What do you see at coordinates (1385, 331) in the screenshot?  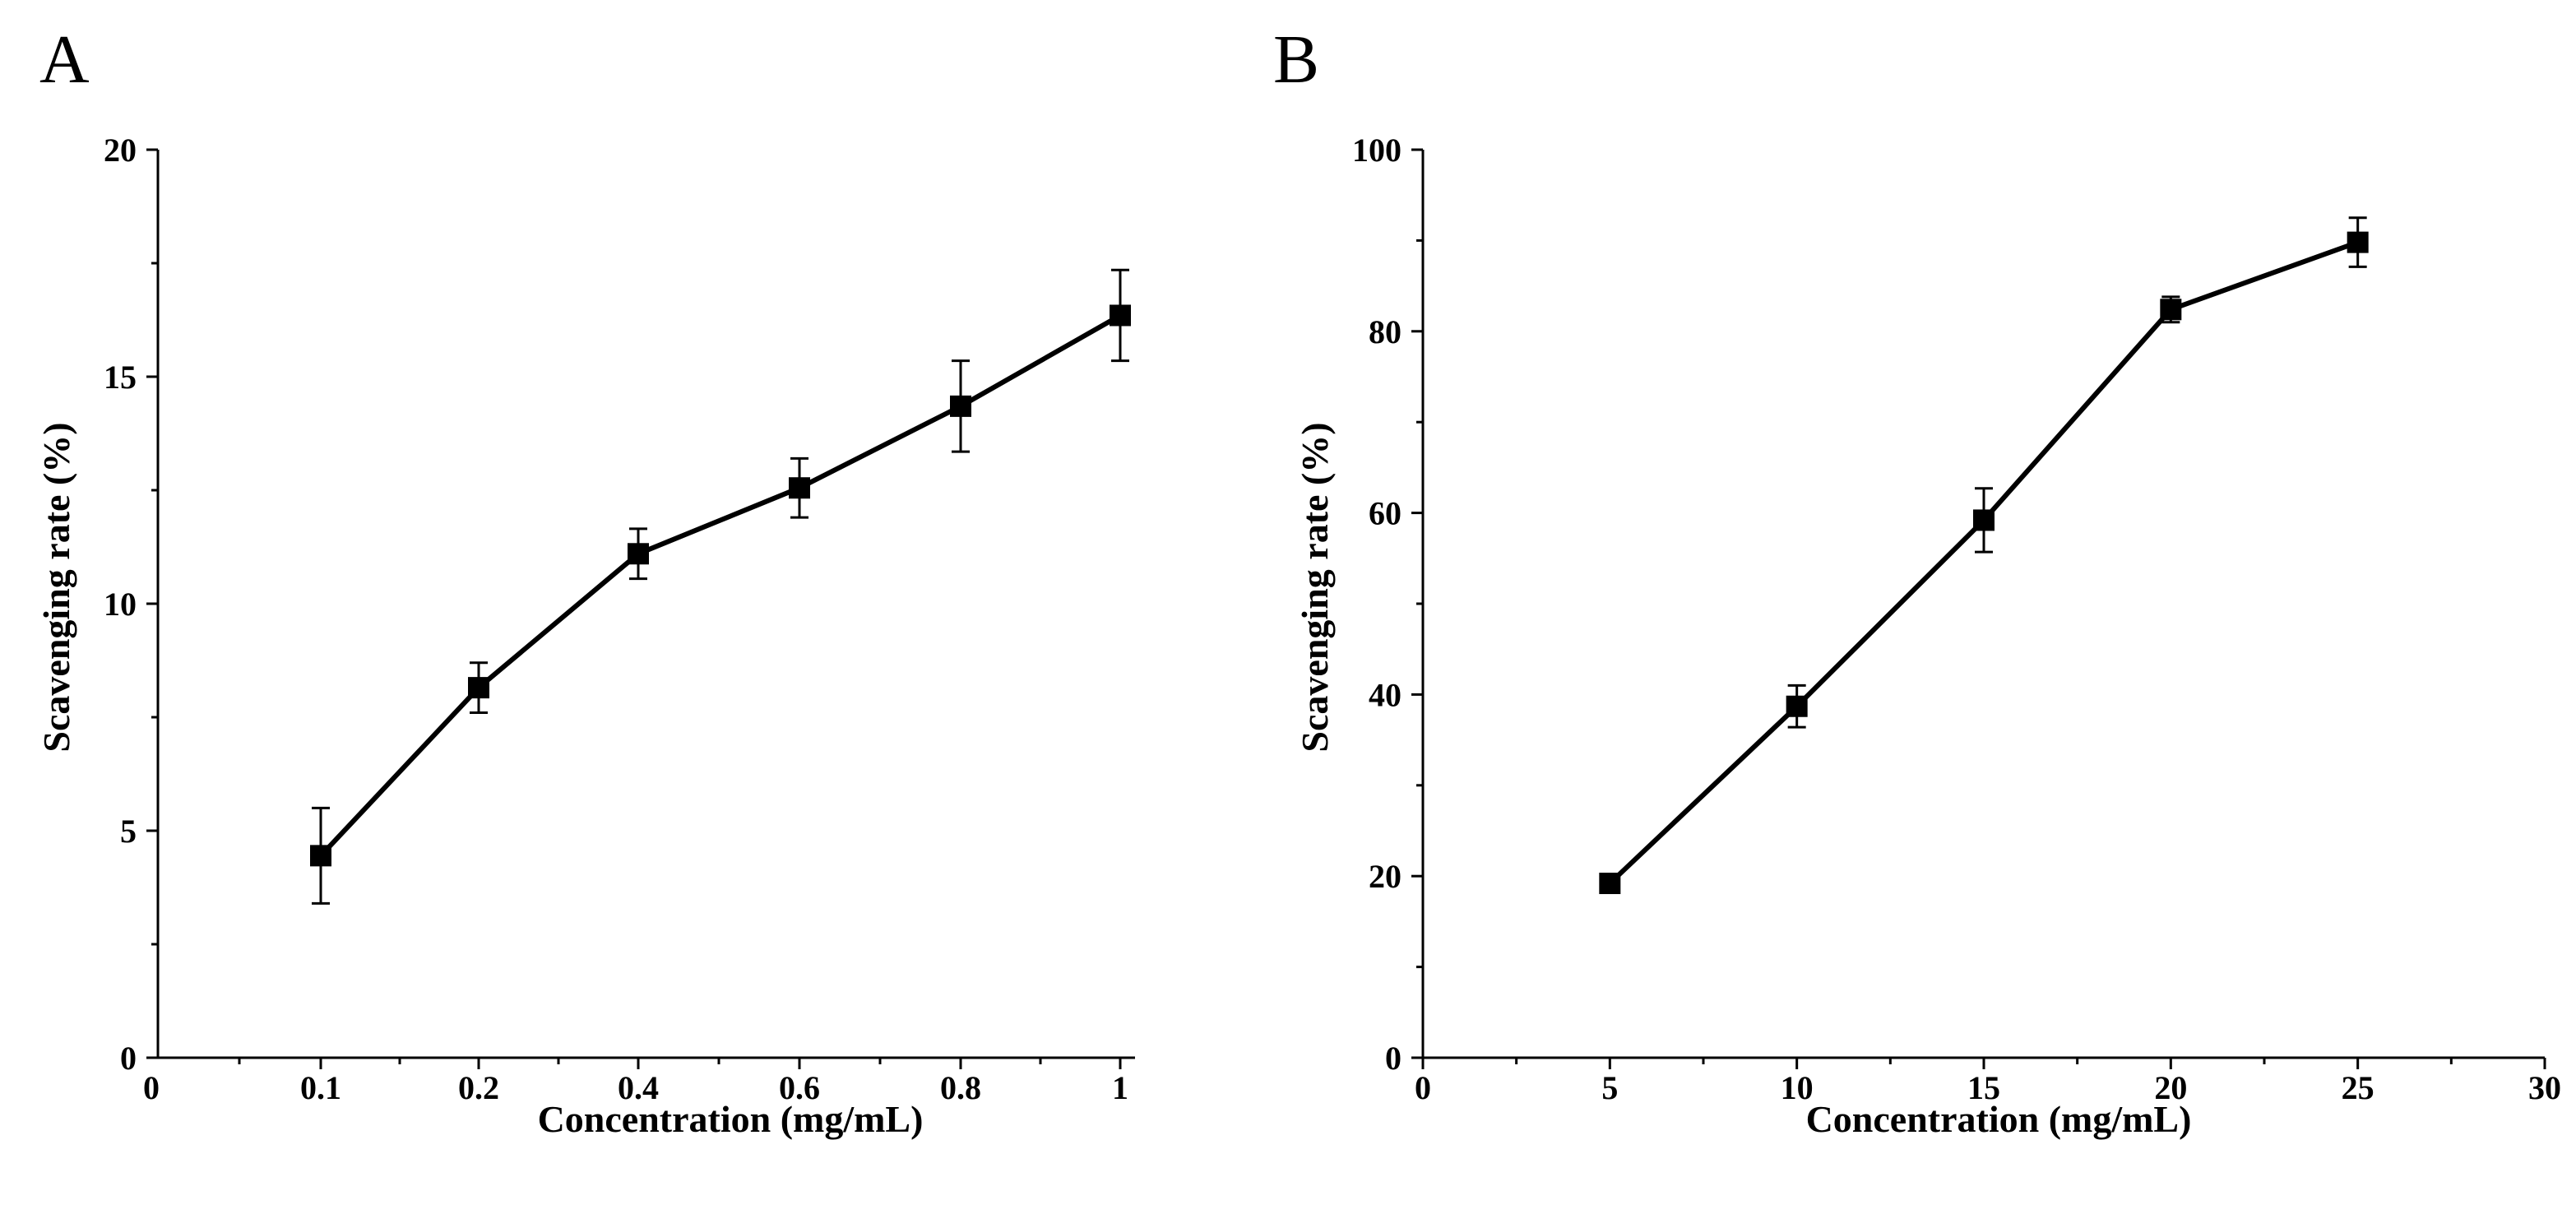 I see `y-tick-label-b: 80` at bounding box center [1385, 331].